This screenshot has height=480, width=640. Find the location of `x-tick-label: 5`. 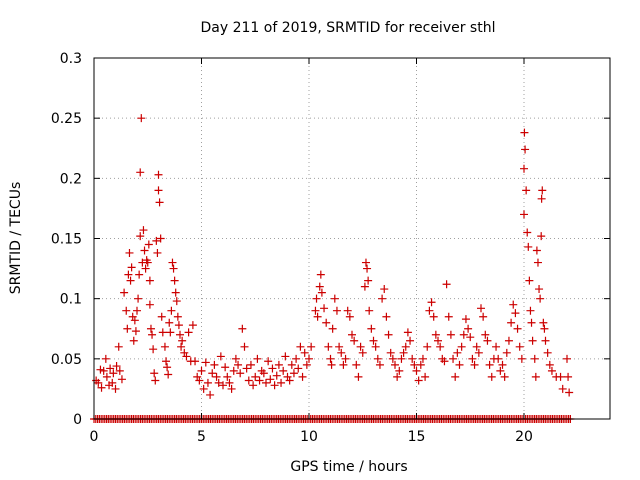

x-tick-label: 5 is located at coordinates (201, 437).